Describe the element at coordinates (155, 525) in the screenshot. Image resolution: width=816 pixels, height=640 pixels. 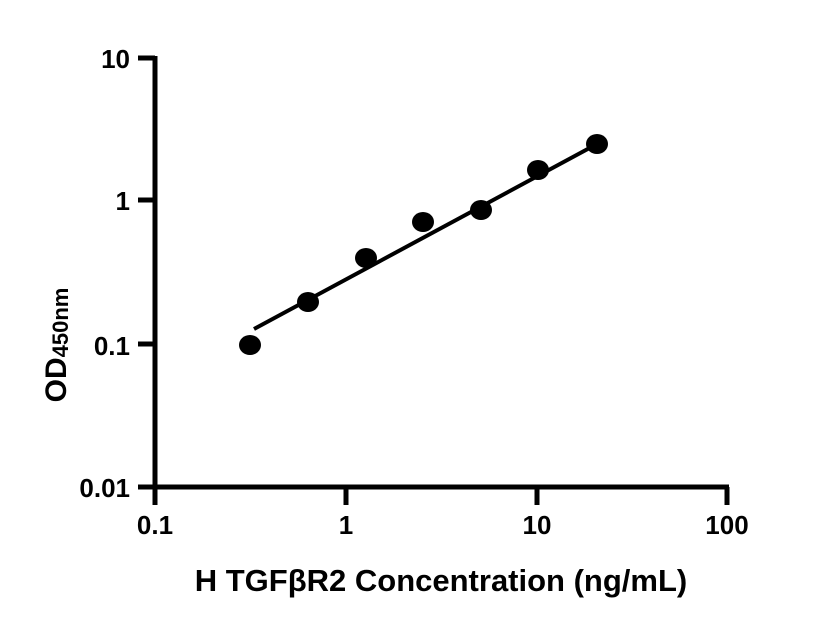
I see `x-tick-label-0.1: 0.1` at that location.